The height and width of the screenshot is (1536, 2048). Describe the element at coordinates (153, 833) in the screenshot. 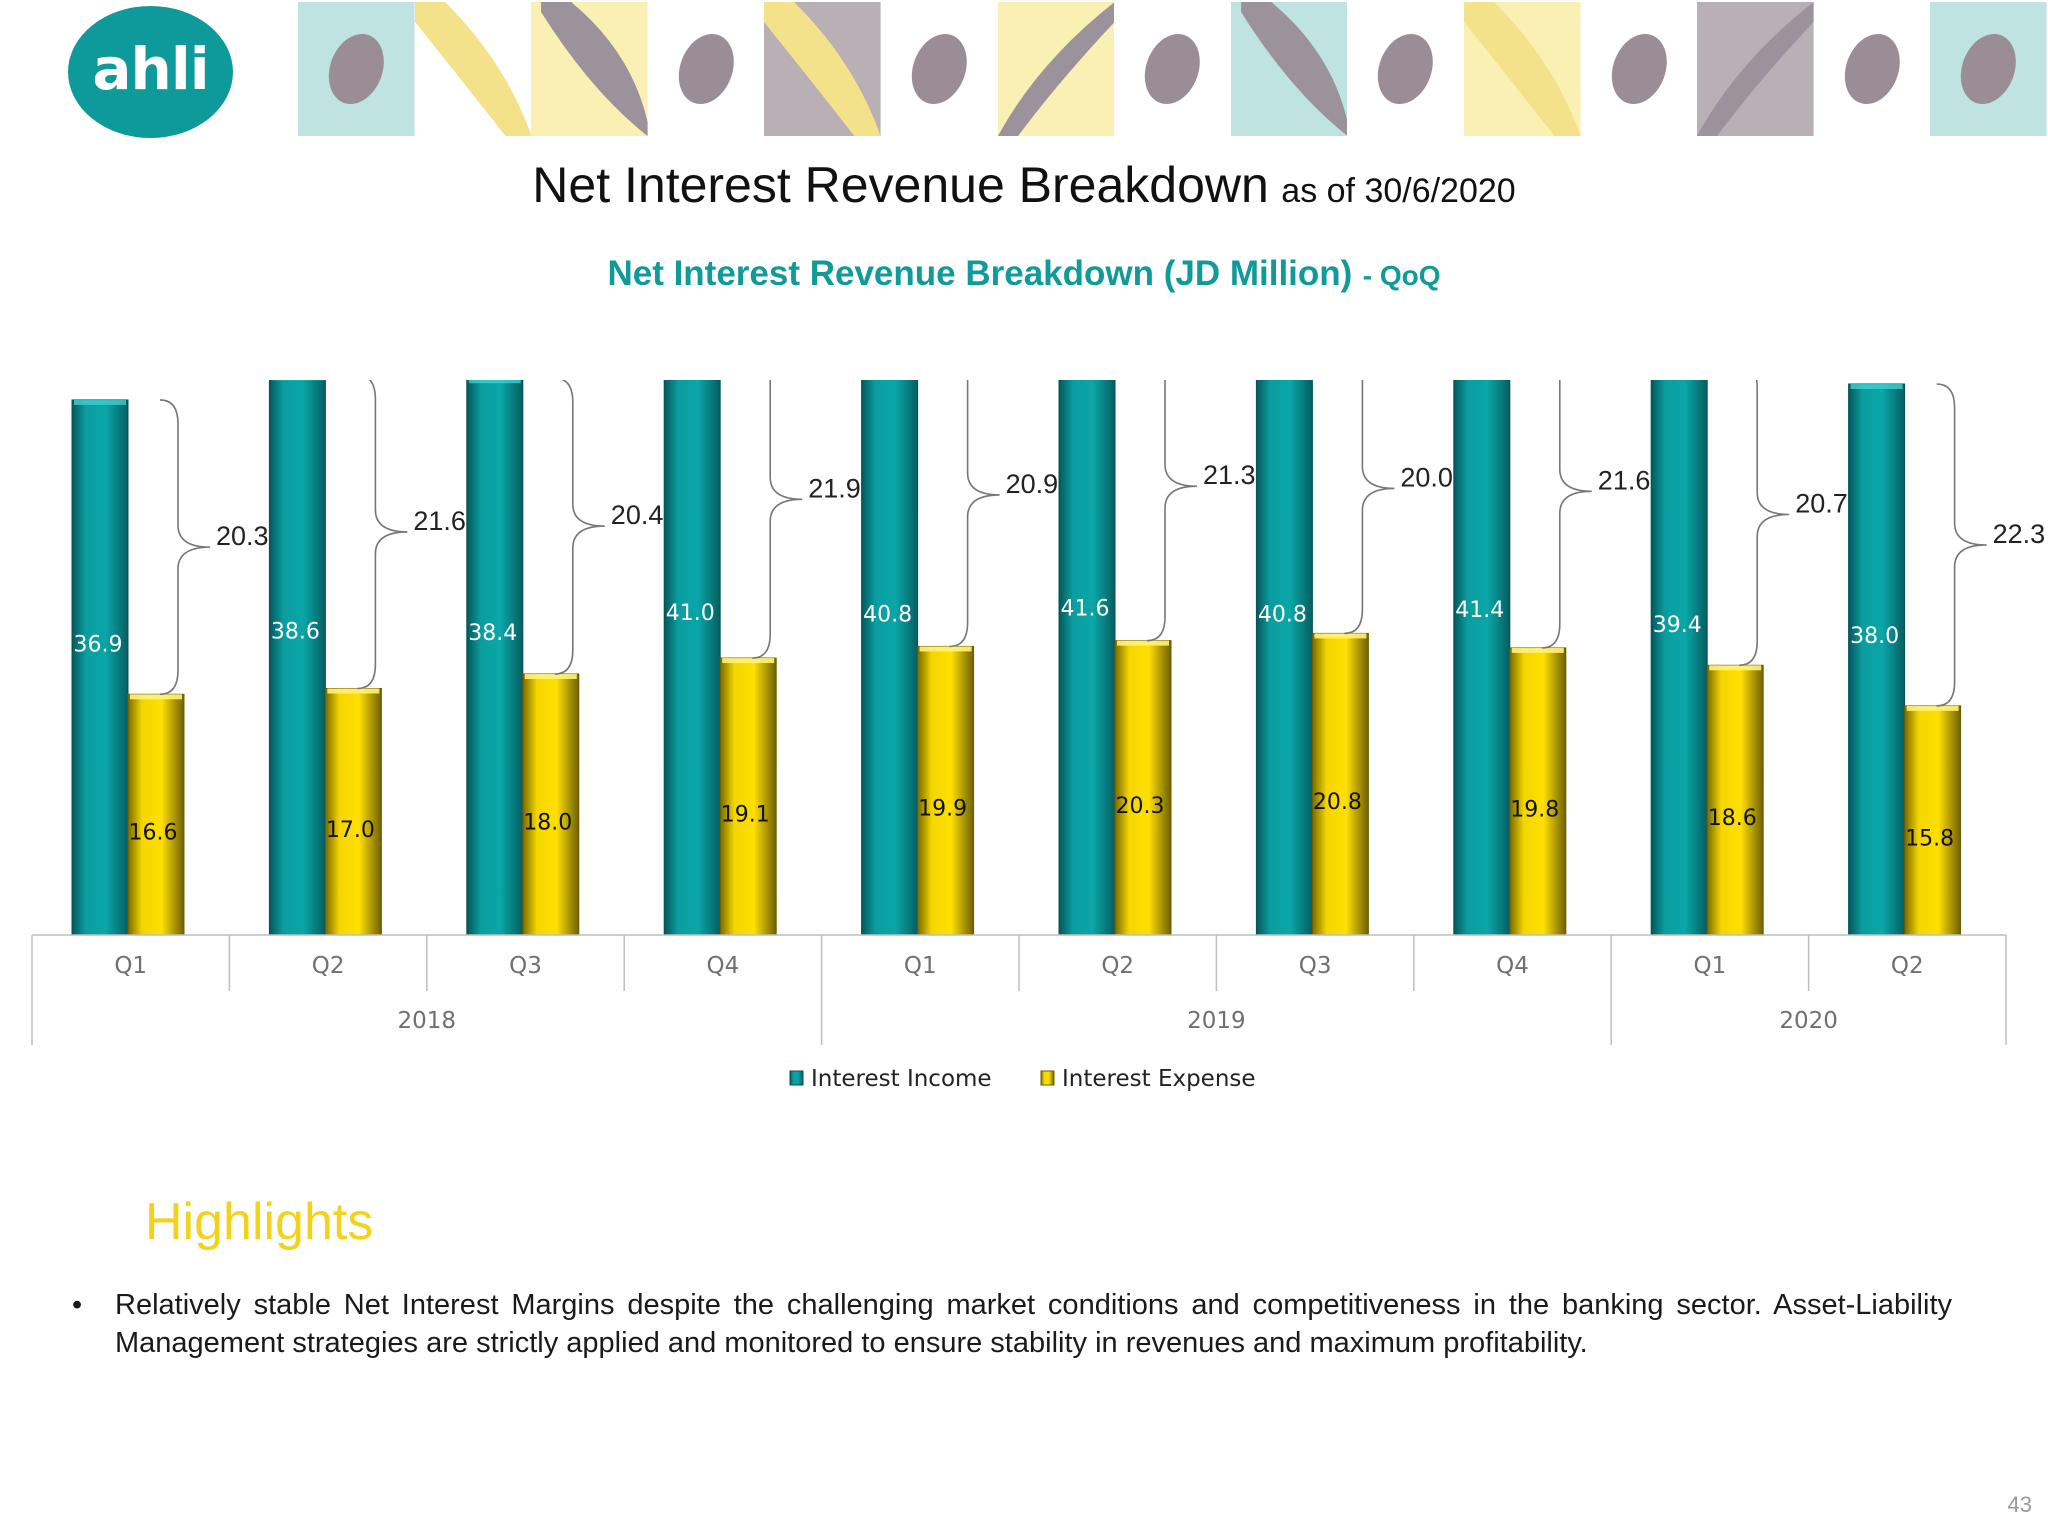

I see `expense-data-label: 16.6` at that location.